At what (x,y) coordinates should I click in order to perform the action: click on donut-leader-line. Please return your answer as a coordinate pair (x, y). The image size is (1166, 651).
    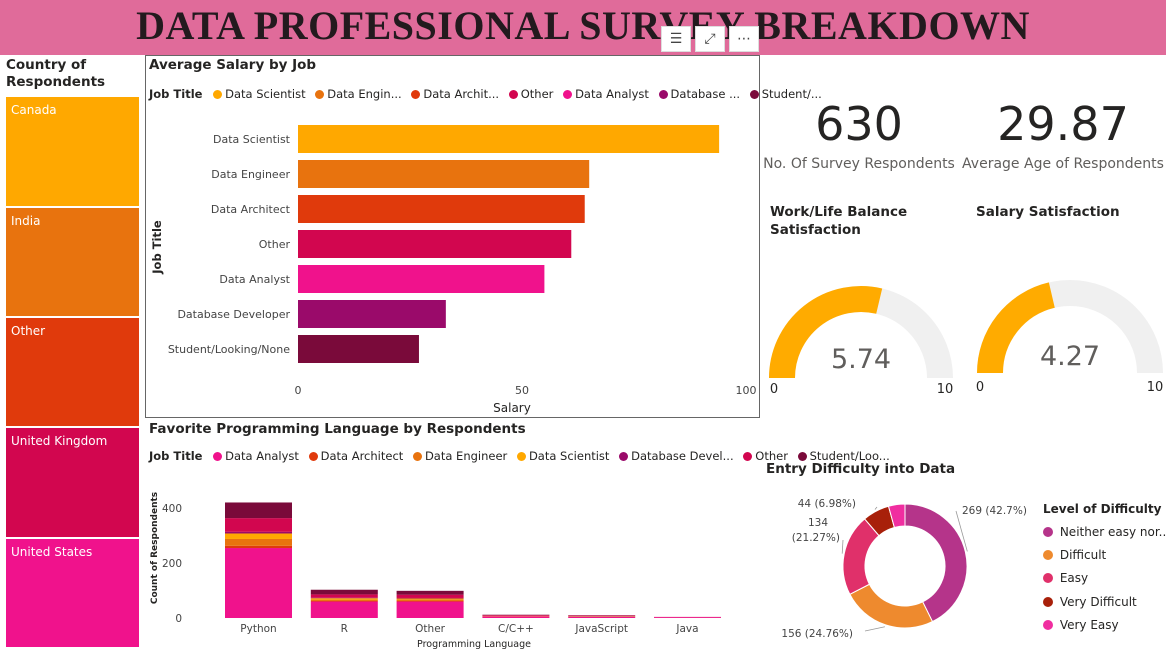
    Looking at the image, I should click on (876, 508).